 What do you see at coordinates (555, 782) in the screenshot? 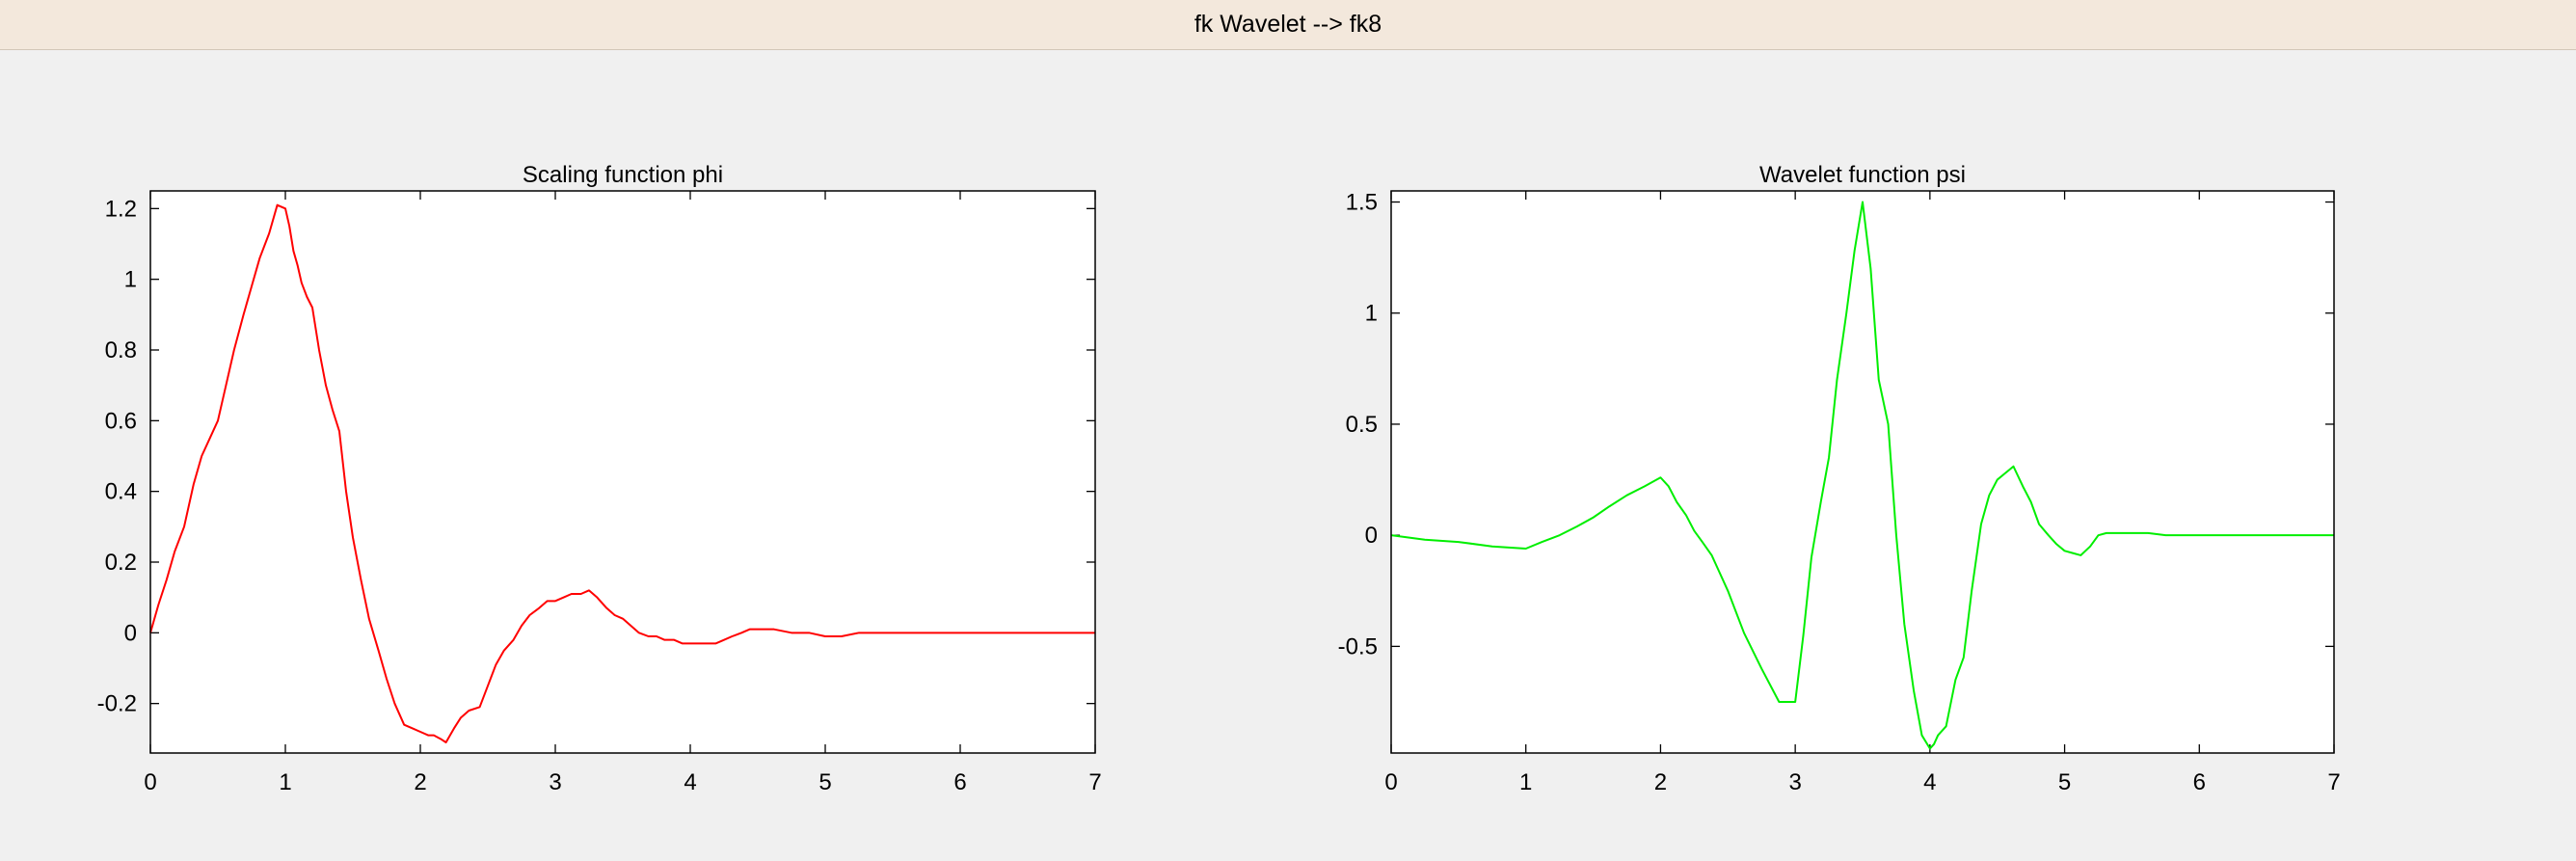
I see `chart0-xtick-label: 3` at bounding box center [555, 782].